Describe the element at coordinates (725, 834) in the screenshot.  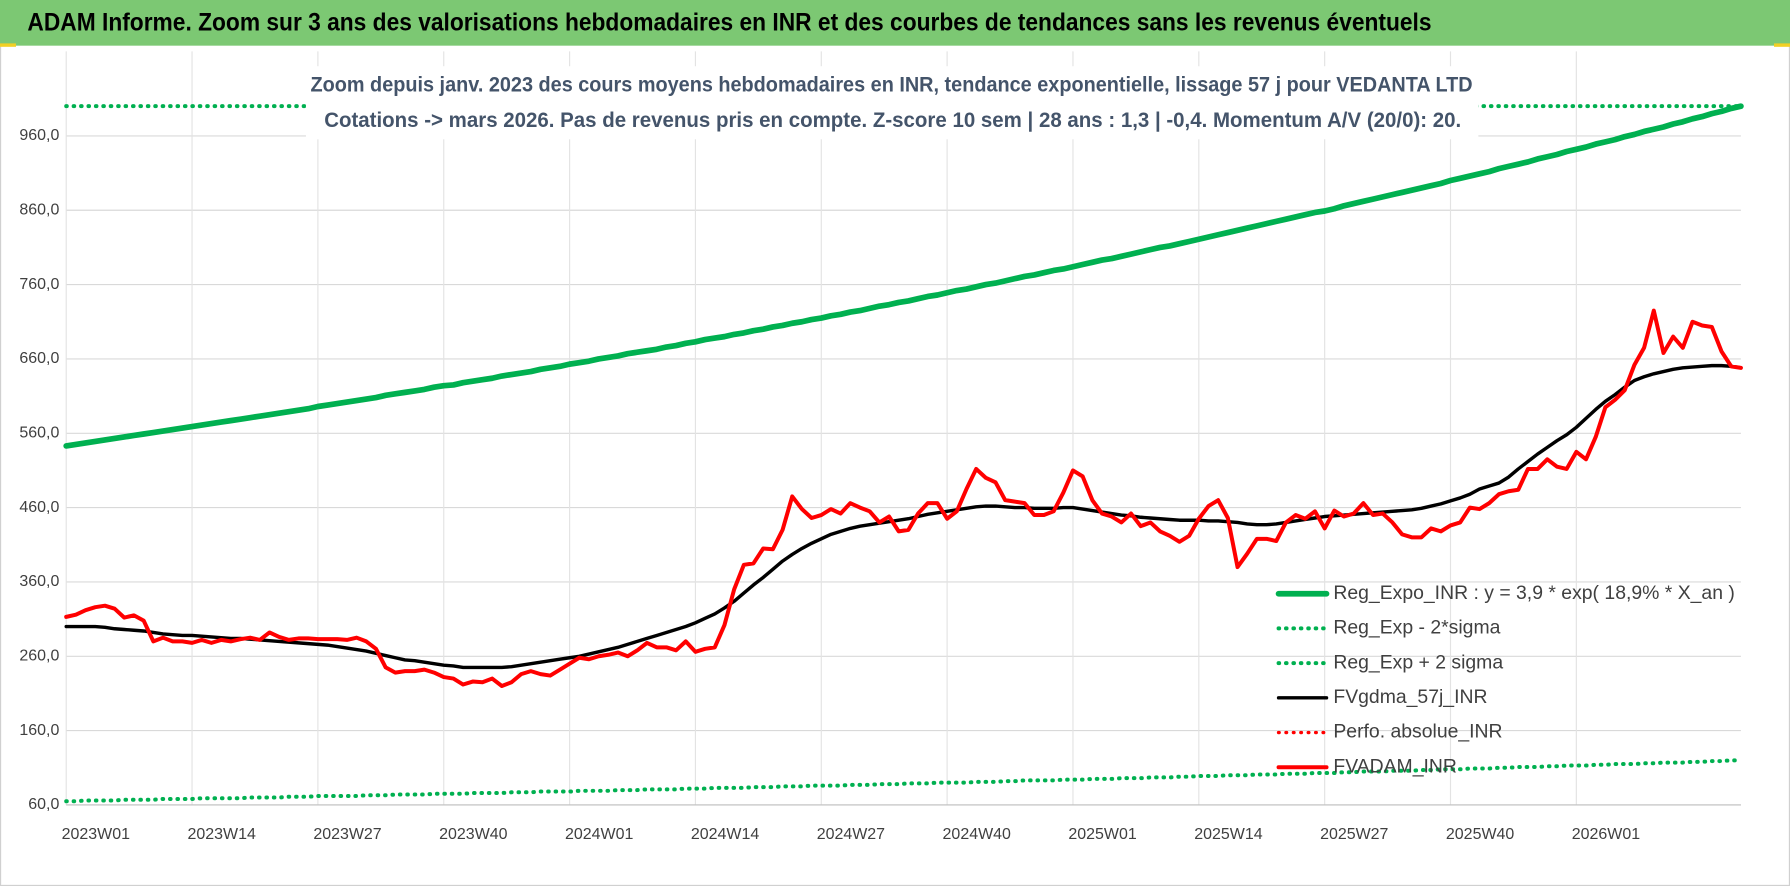
I see `x-tick-label: 2024W14` at that location.